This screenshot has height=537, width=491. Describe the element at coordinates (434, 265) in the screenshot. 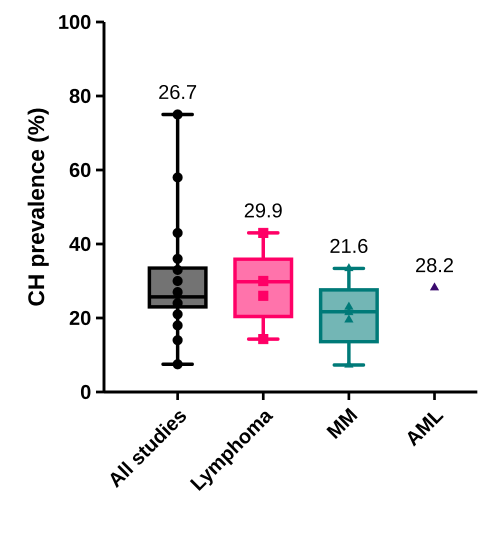

I see `annotation: 28.2` at that location.